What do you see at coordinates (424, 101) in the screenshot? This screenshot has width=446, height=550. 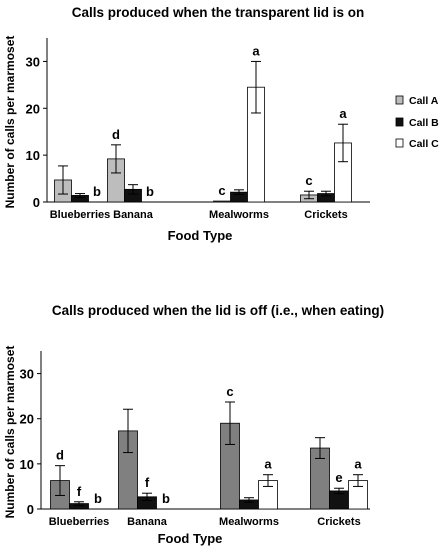 I see `legend-label: Call A` at bounding box center [424, 101].